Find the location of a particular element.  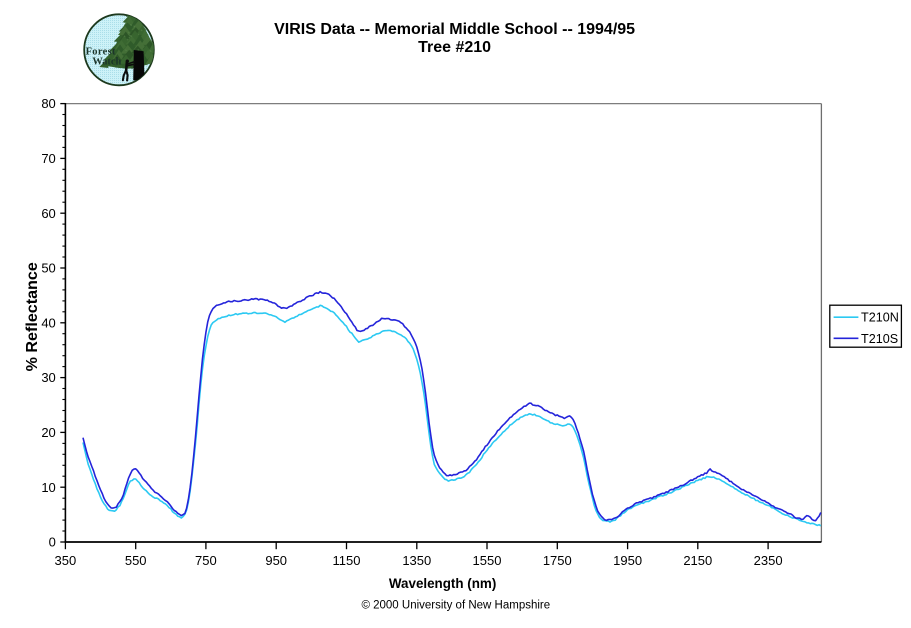

svg-text: 2350 is located at coordinates (768, 560).